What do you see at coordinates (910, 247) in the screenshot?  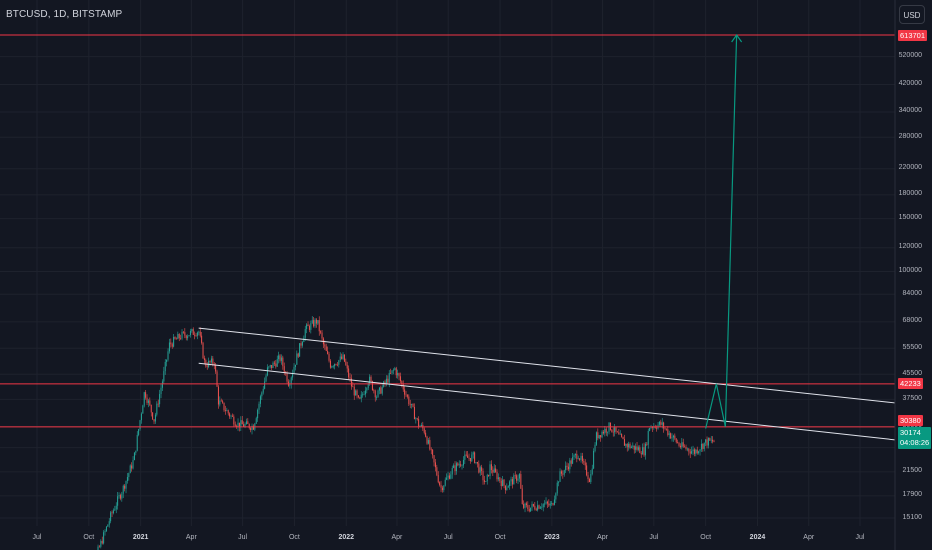 I see `y-tick-label: 120000` at bounding box center [910, 247].